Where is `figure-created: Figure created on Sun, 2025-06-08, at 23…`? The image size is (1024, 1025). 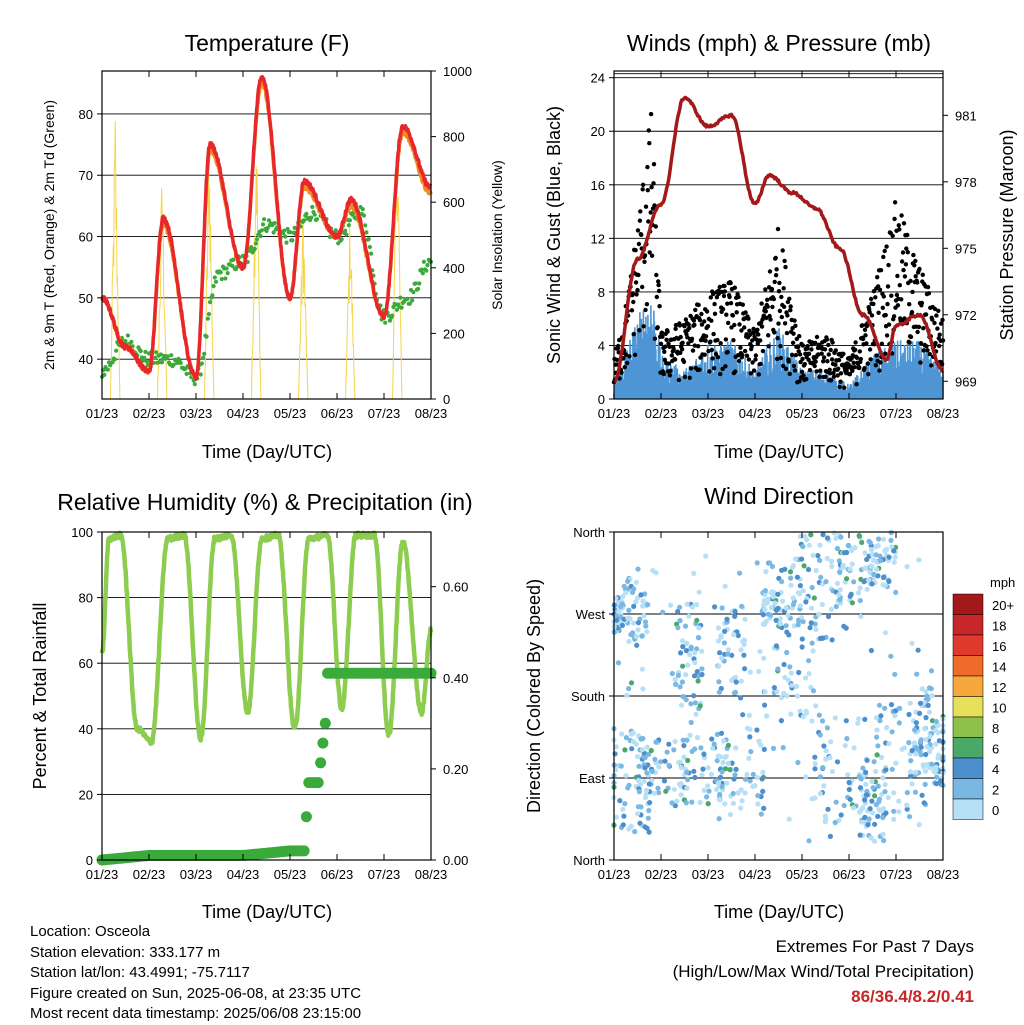
figure-created: Figure created on Sun, 2025-06-08, at 23… is located at coordinates (196, 993).